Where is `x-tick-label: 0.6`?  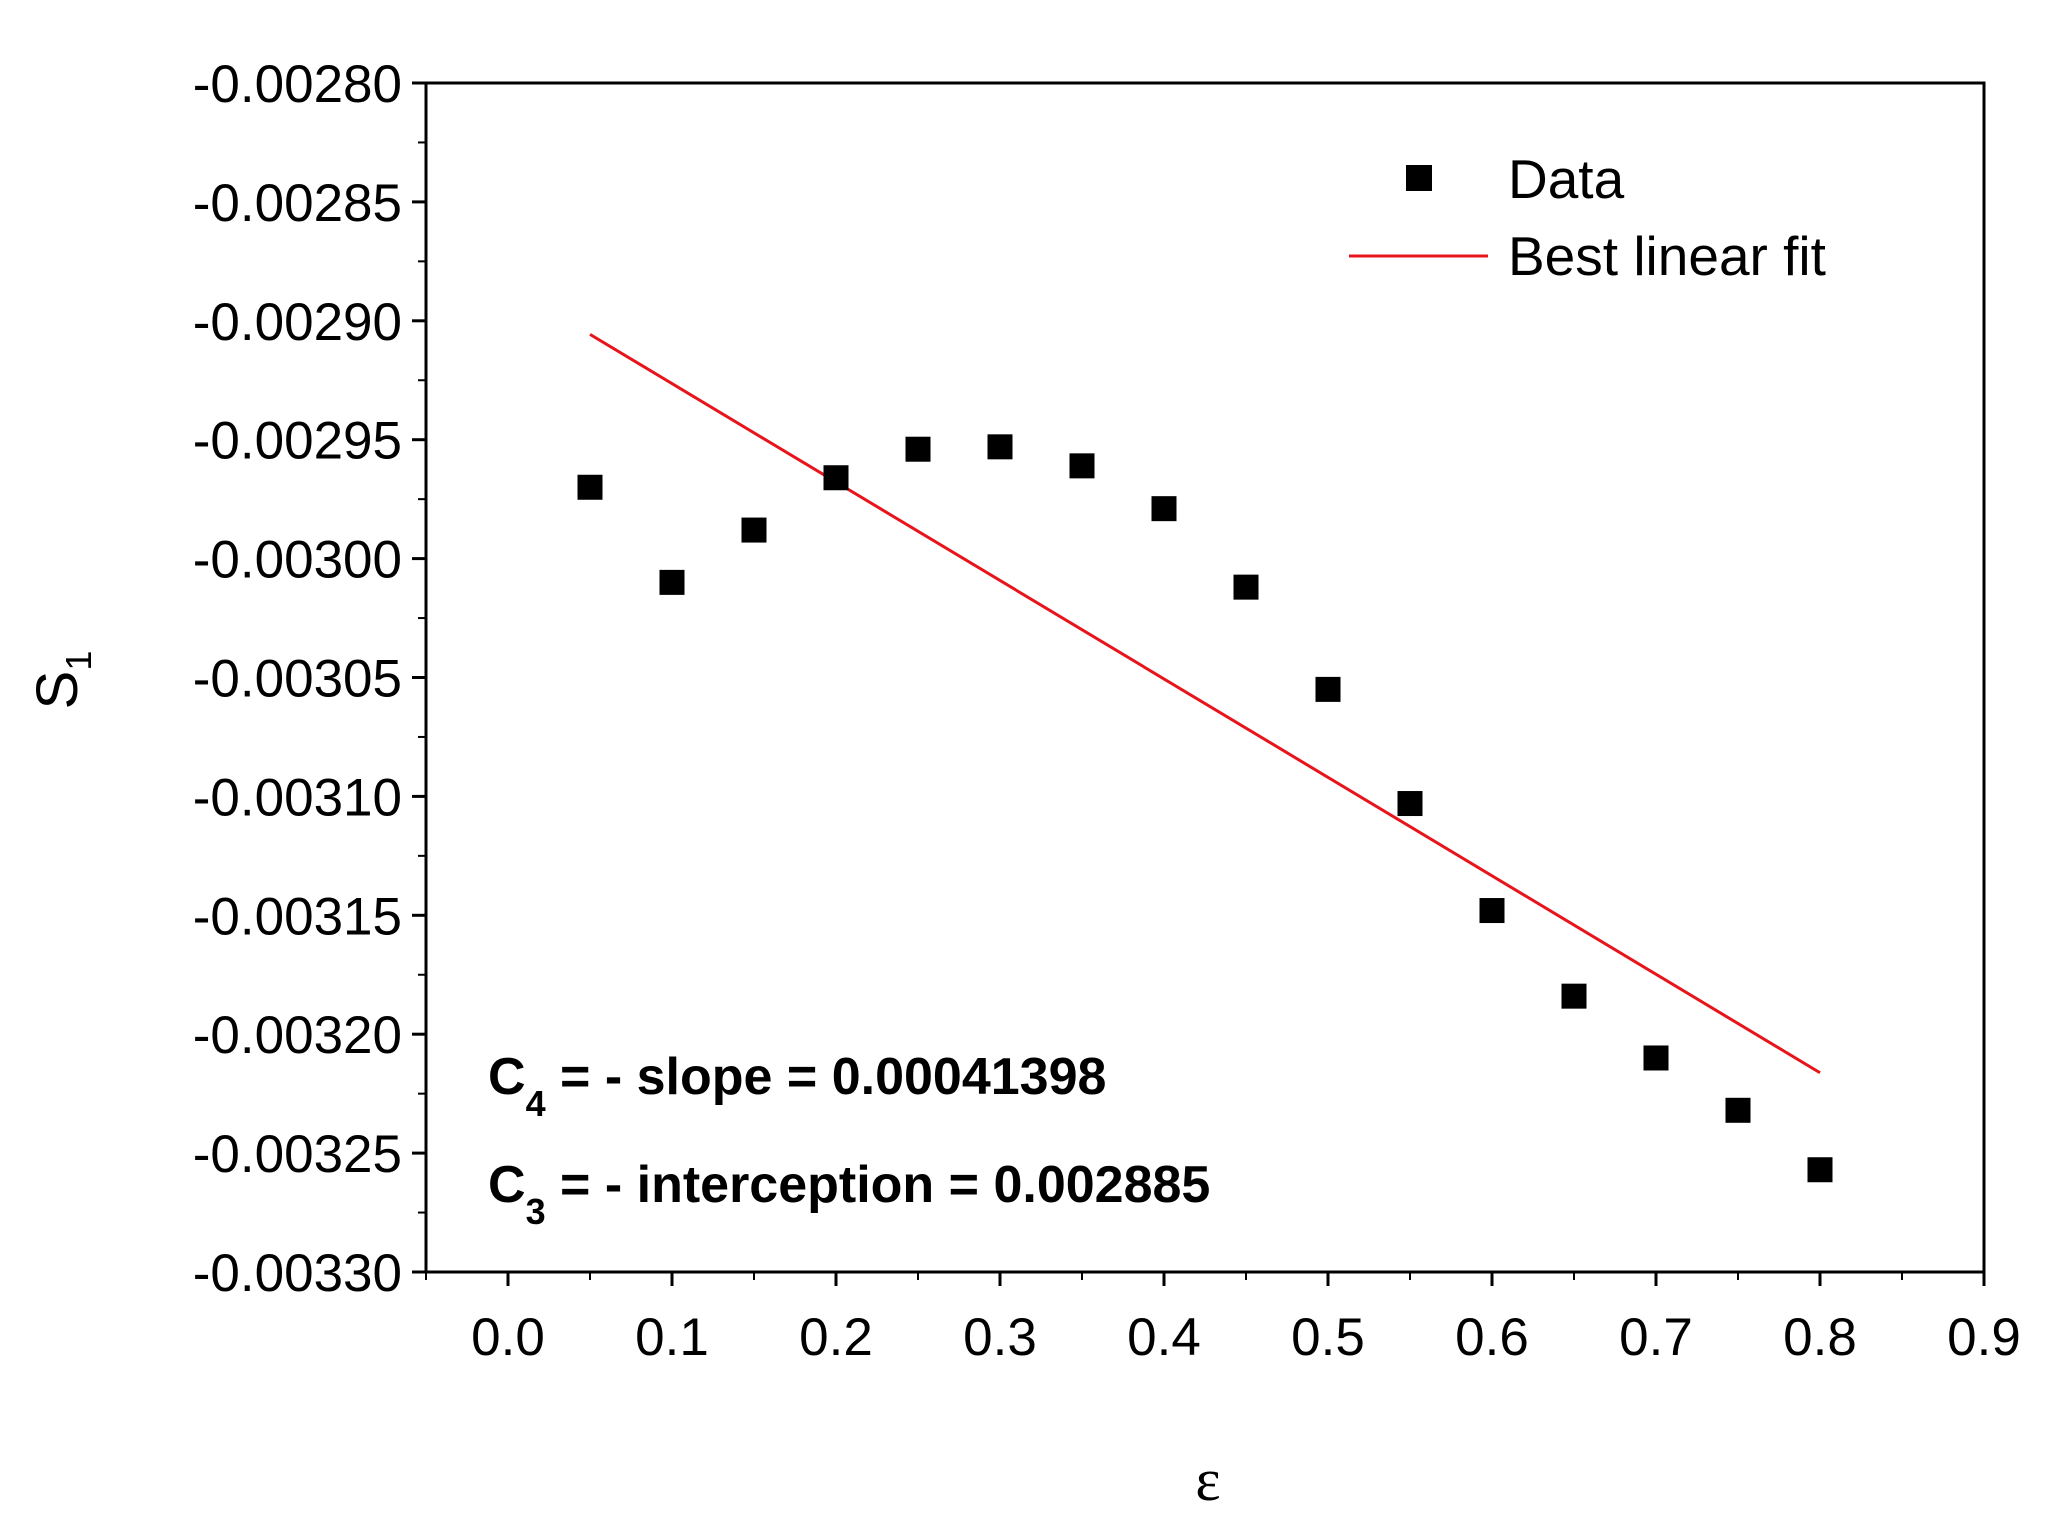 x-tick-label: 0.6 is located at coordinates (1492, 1337).